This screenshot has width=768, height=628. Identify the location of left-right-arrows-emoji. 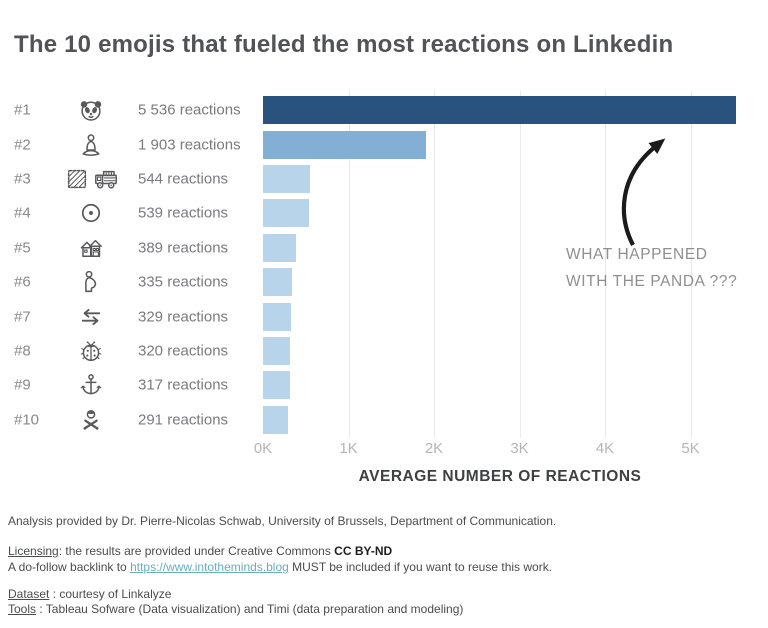
(91, 317).